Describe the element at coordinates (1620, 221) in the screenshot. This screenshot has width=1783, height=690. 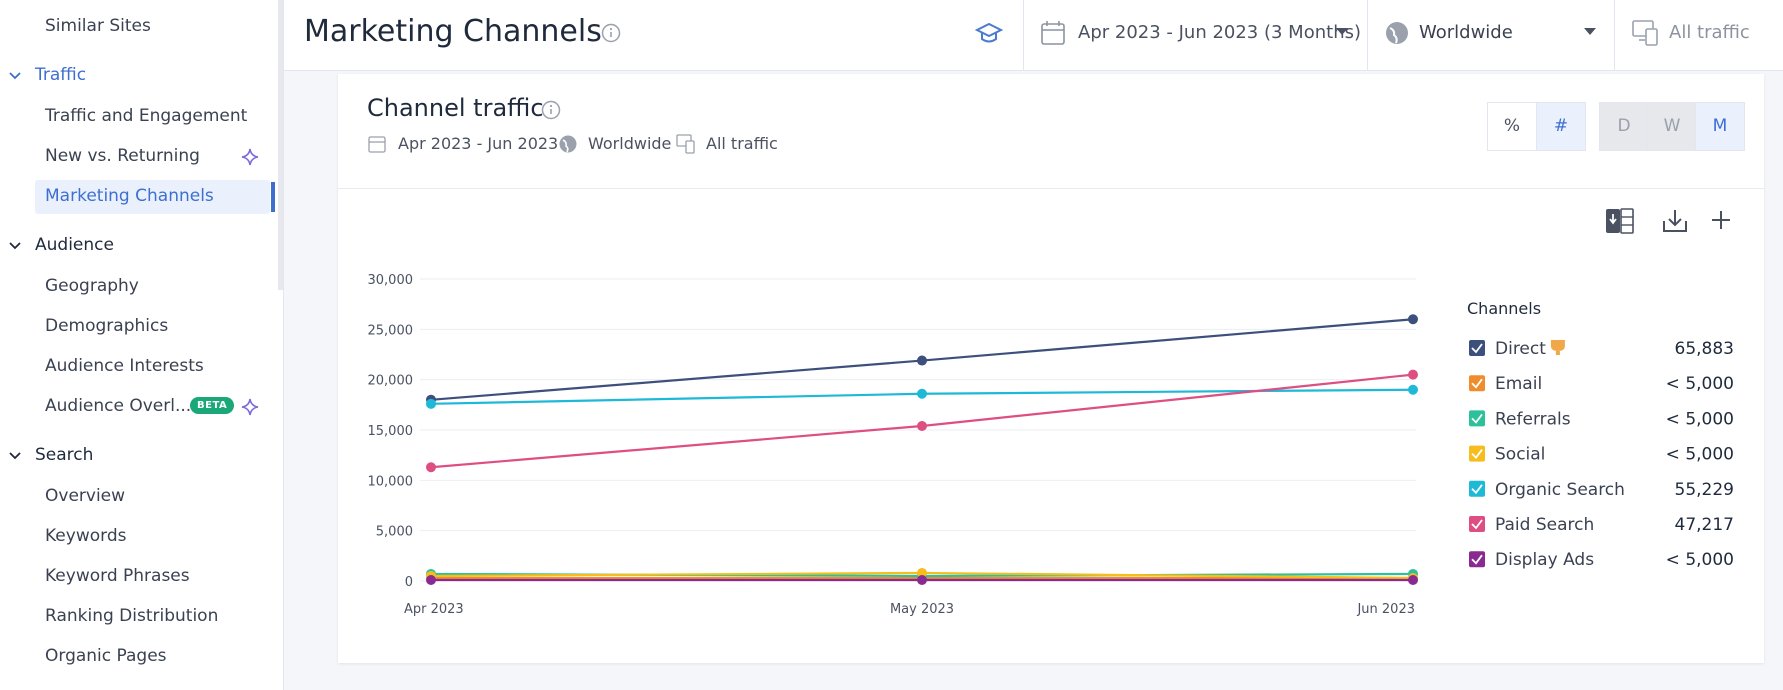
I see `excel-icon` at that location.